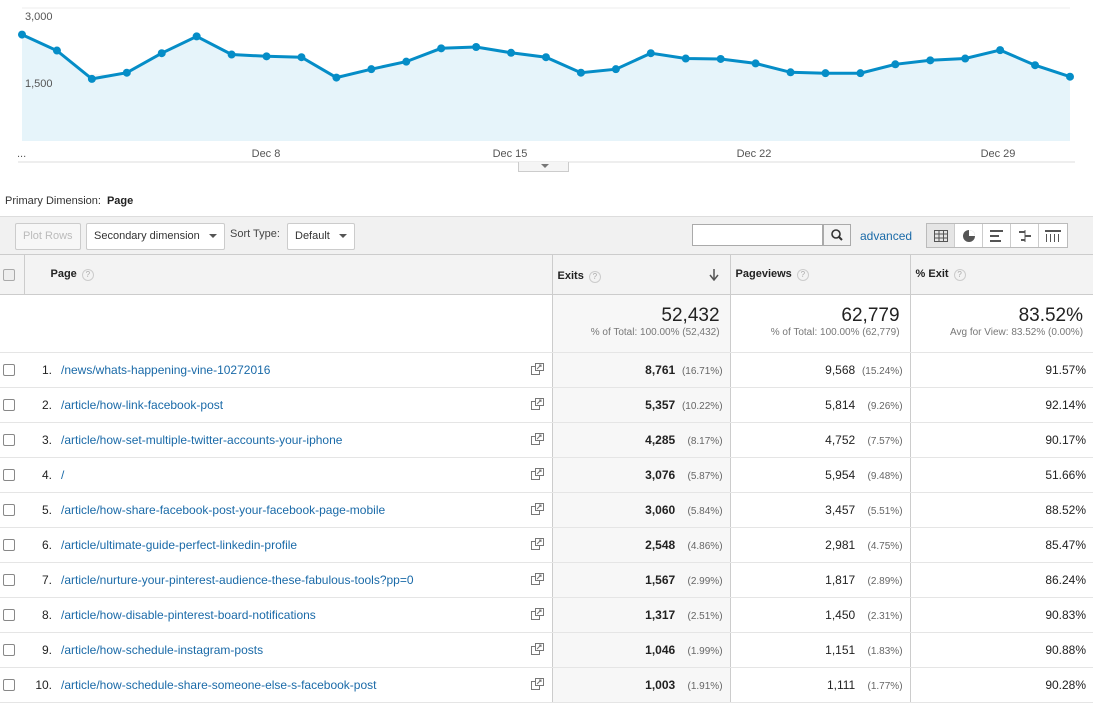 This screenshot has height=706, width=1097. Describe the element at coordinates (820, 650) in the screenshot. I see `pageviews-cell: 1,151 (1.83%)` at that location.